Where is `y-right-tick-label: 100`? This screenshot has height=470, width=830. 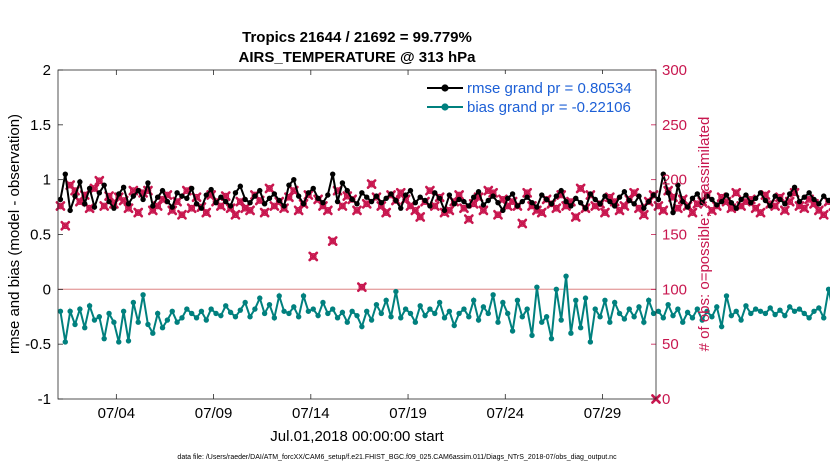 y-right-tick-label: 100 is located at coordinates (674, 289).